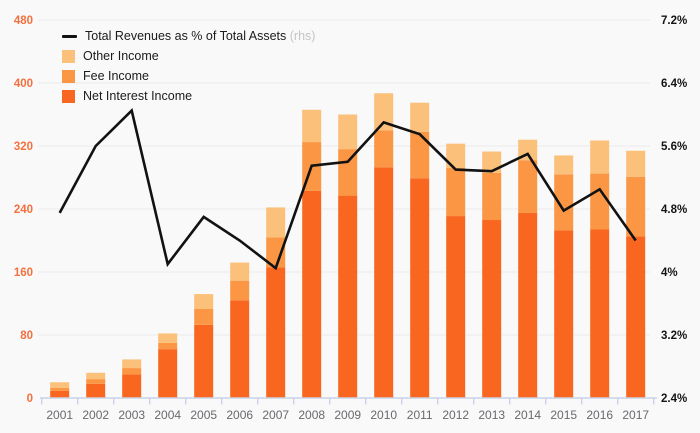  I want to click on bar-segment-other-income-2010, so click(384, 112).